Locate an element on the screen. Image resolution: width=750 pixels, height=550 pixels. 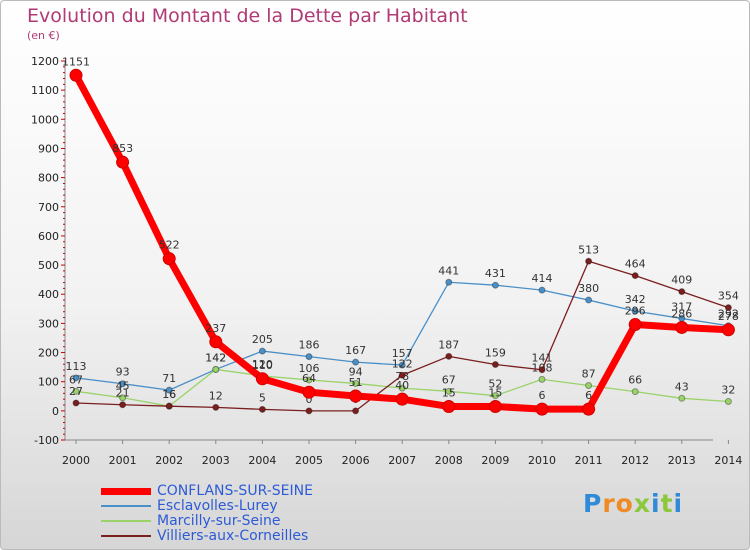
data-label: 142 is located at coordinates (215, 357).